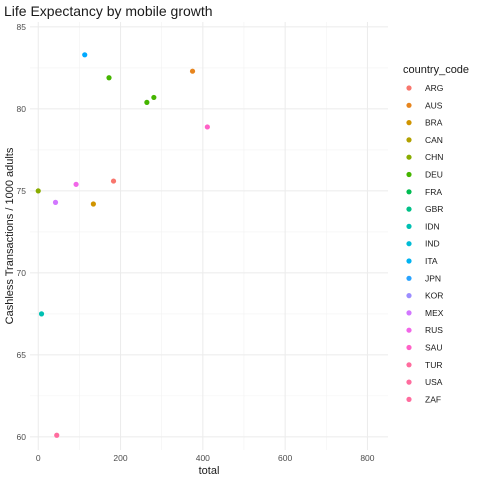  What do you see at coordinates (434, 140) in the screenshot?
I see `legend-label: CAN` at bounding box center [434, 140].